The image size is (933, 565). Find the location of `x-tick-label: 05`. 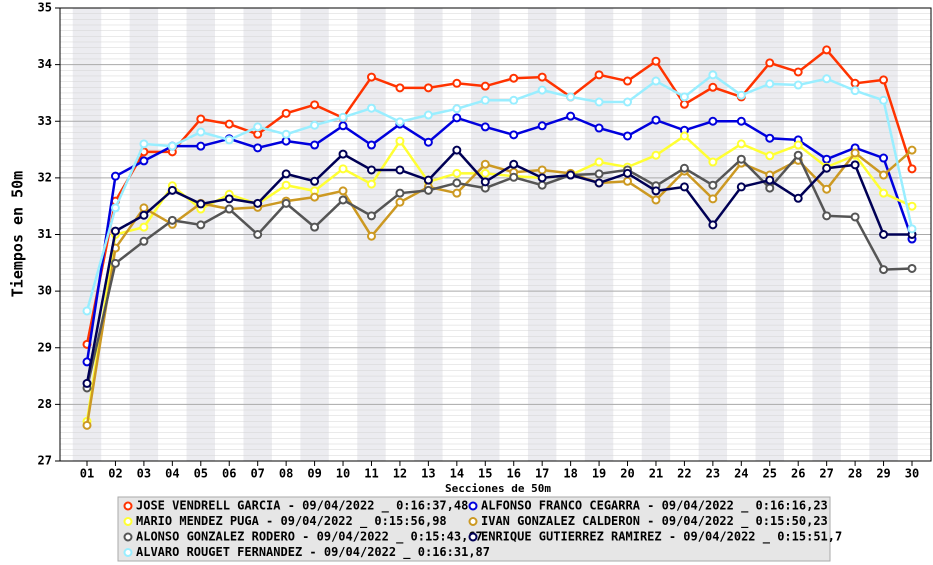

x-tick-label: 05 is located at coordinates (201, 474).